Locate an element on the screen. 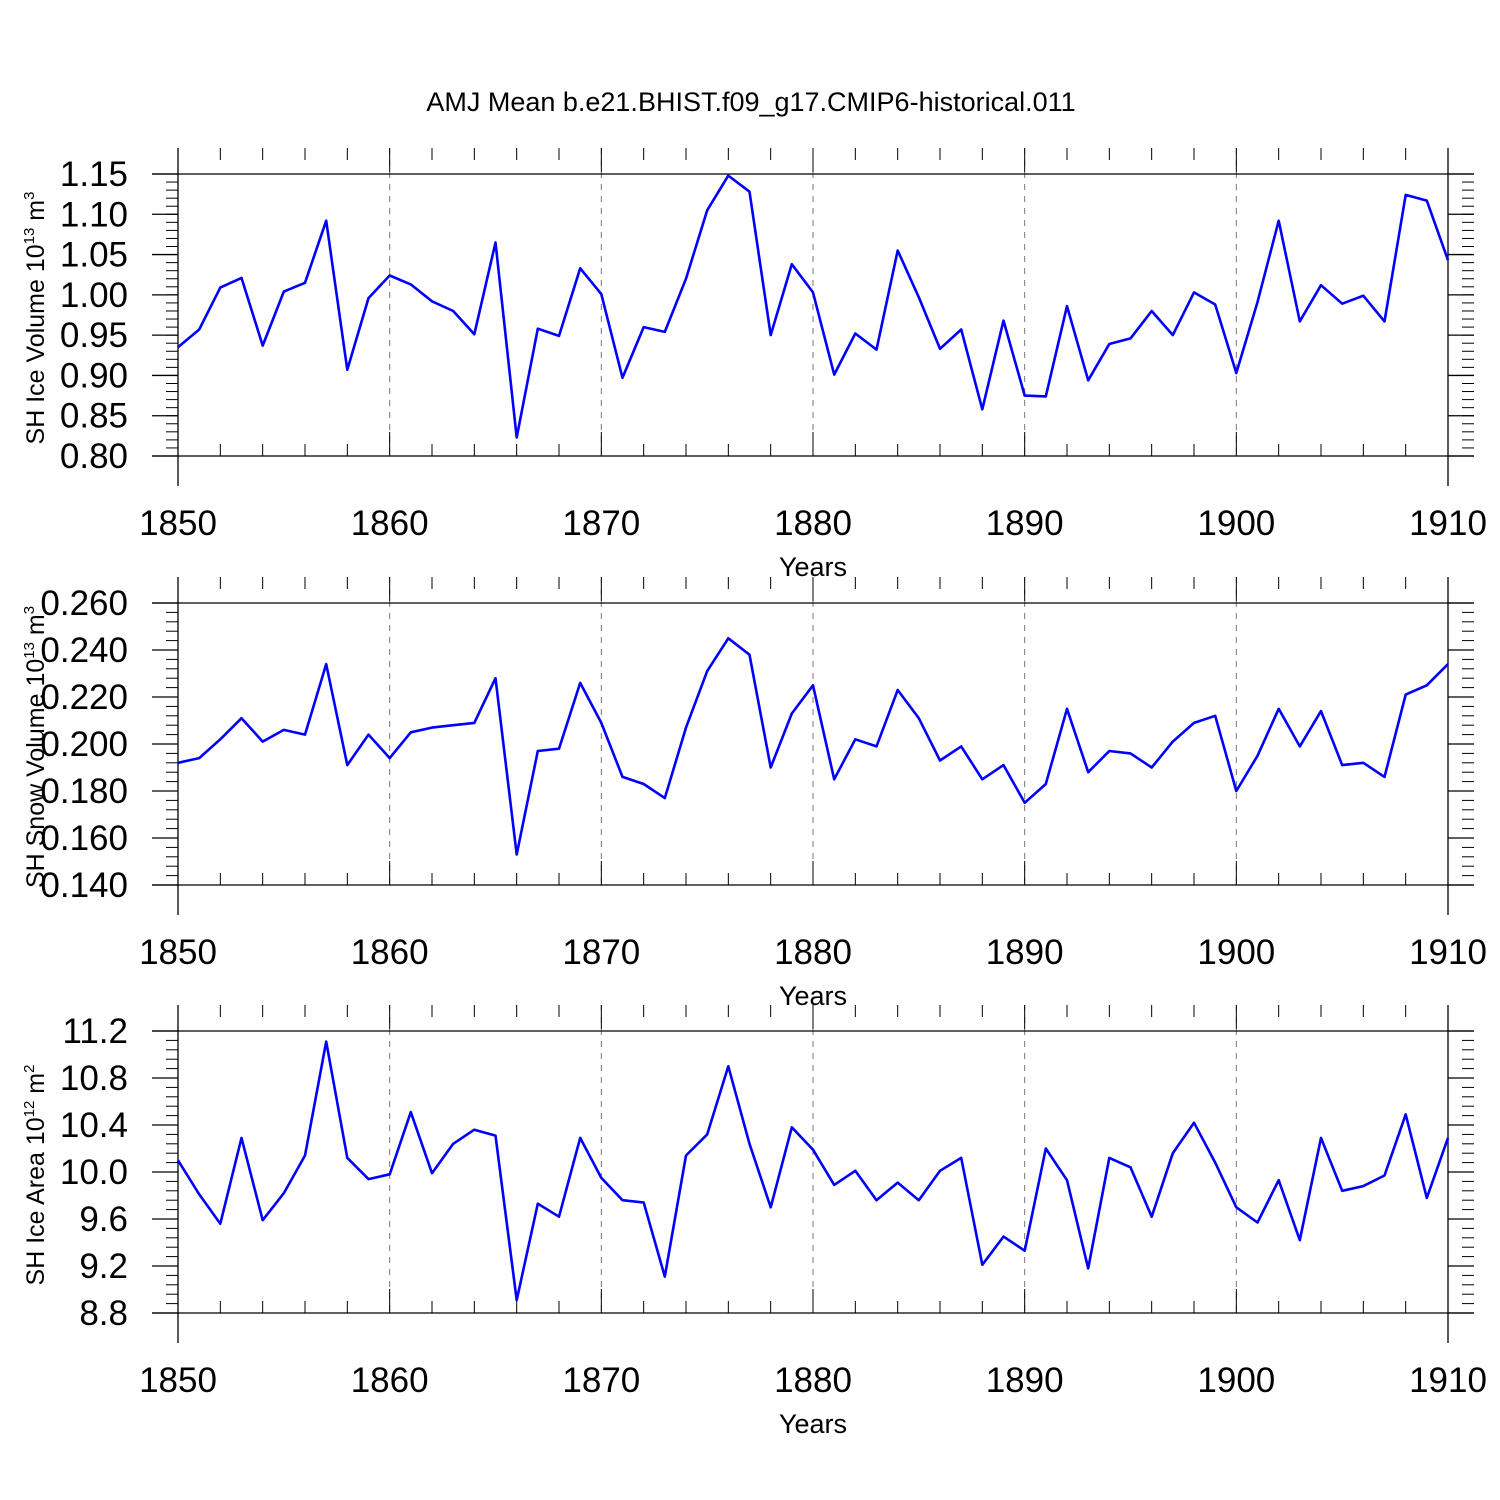 Image resolution: width=1500 pixels, height=1500 pixels. y-tick-label: 0.85 is located at coordinates (94, 416).